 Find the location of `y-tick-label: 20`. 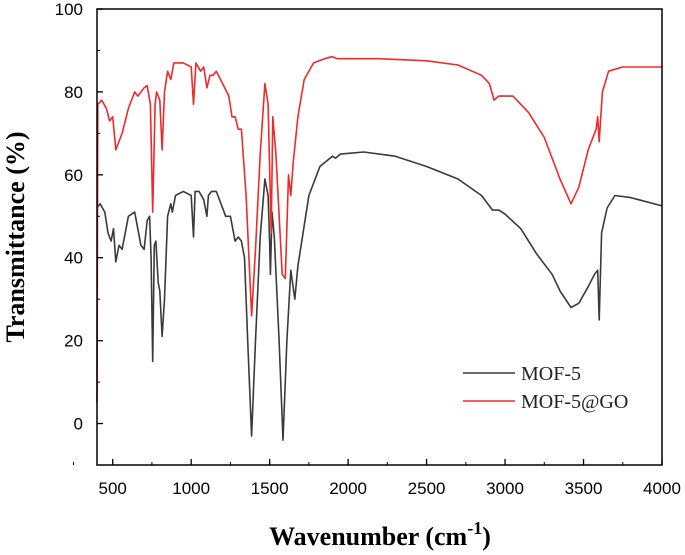

y-tick-label: 20 is located at coordinates (73, 341).